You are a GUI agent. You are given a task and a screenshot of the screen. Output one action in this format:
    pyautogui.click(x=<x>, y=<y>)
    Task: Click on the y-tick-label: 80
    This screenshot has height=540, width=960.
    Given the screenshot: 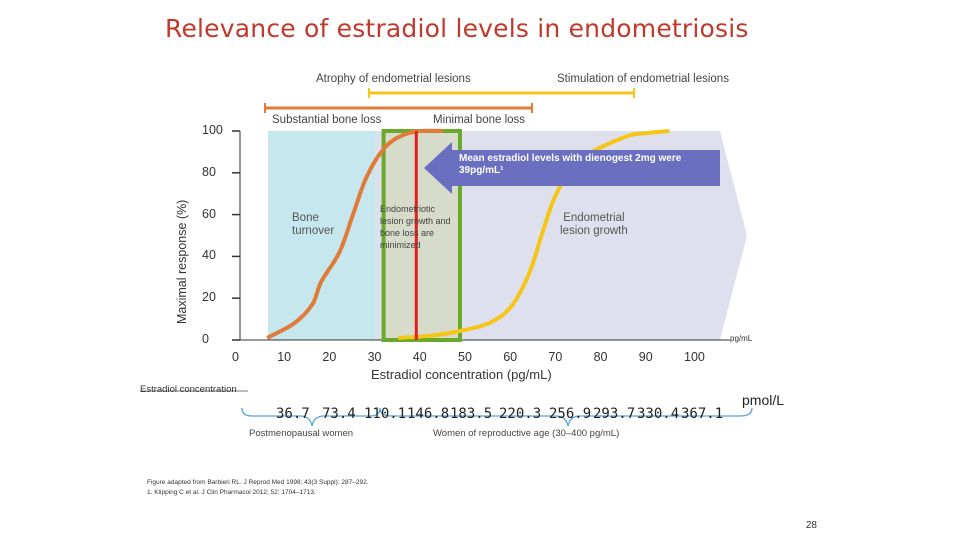 What is the action you would take?
    pyautogui.click(x=209, y=171)
    